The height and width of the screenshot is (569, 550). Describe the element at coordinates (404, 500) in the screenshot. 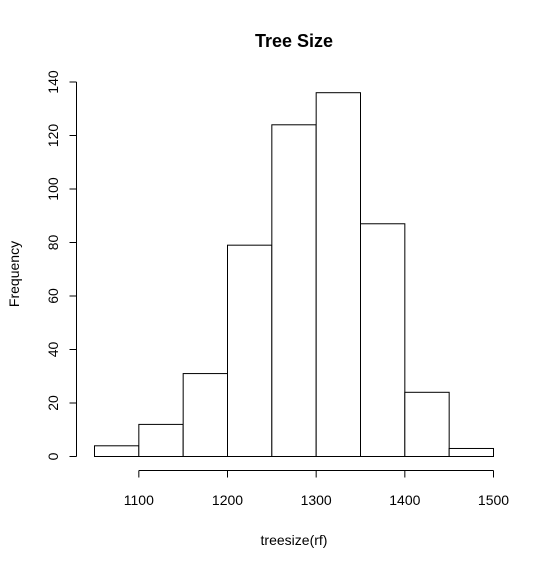

I see `x-tick-label-1400: 1400` at that location.